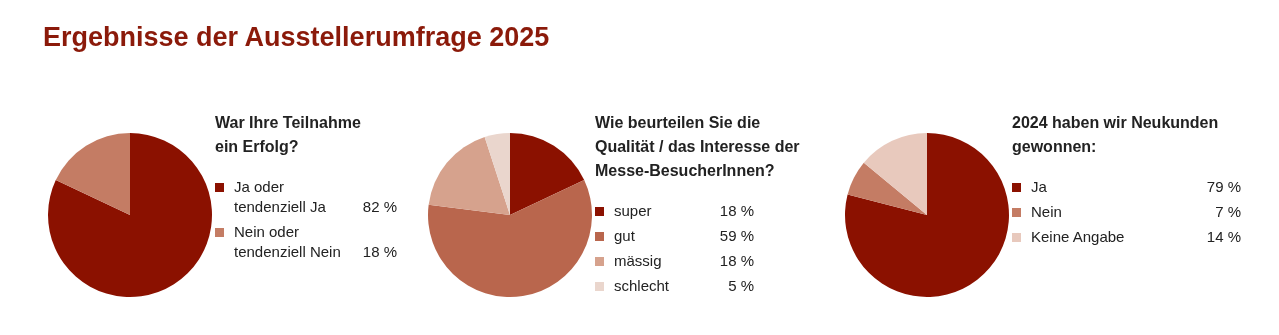  Describe the element at coordinates (1223, 187) in the screenshot. I see `data-label: 79 %` at that location.